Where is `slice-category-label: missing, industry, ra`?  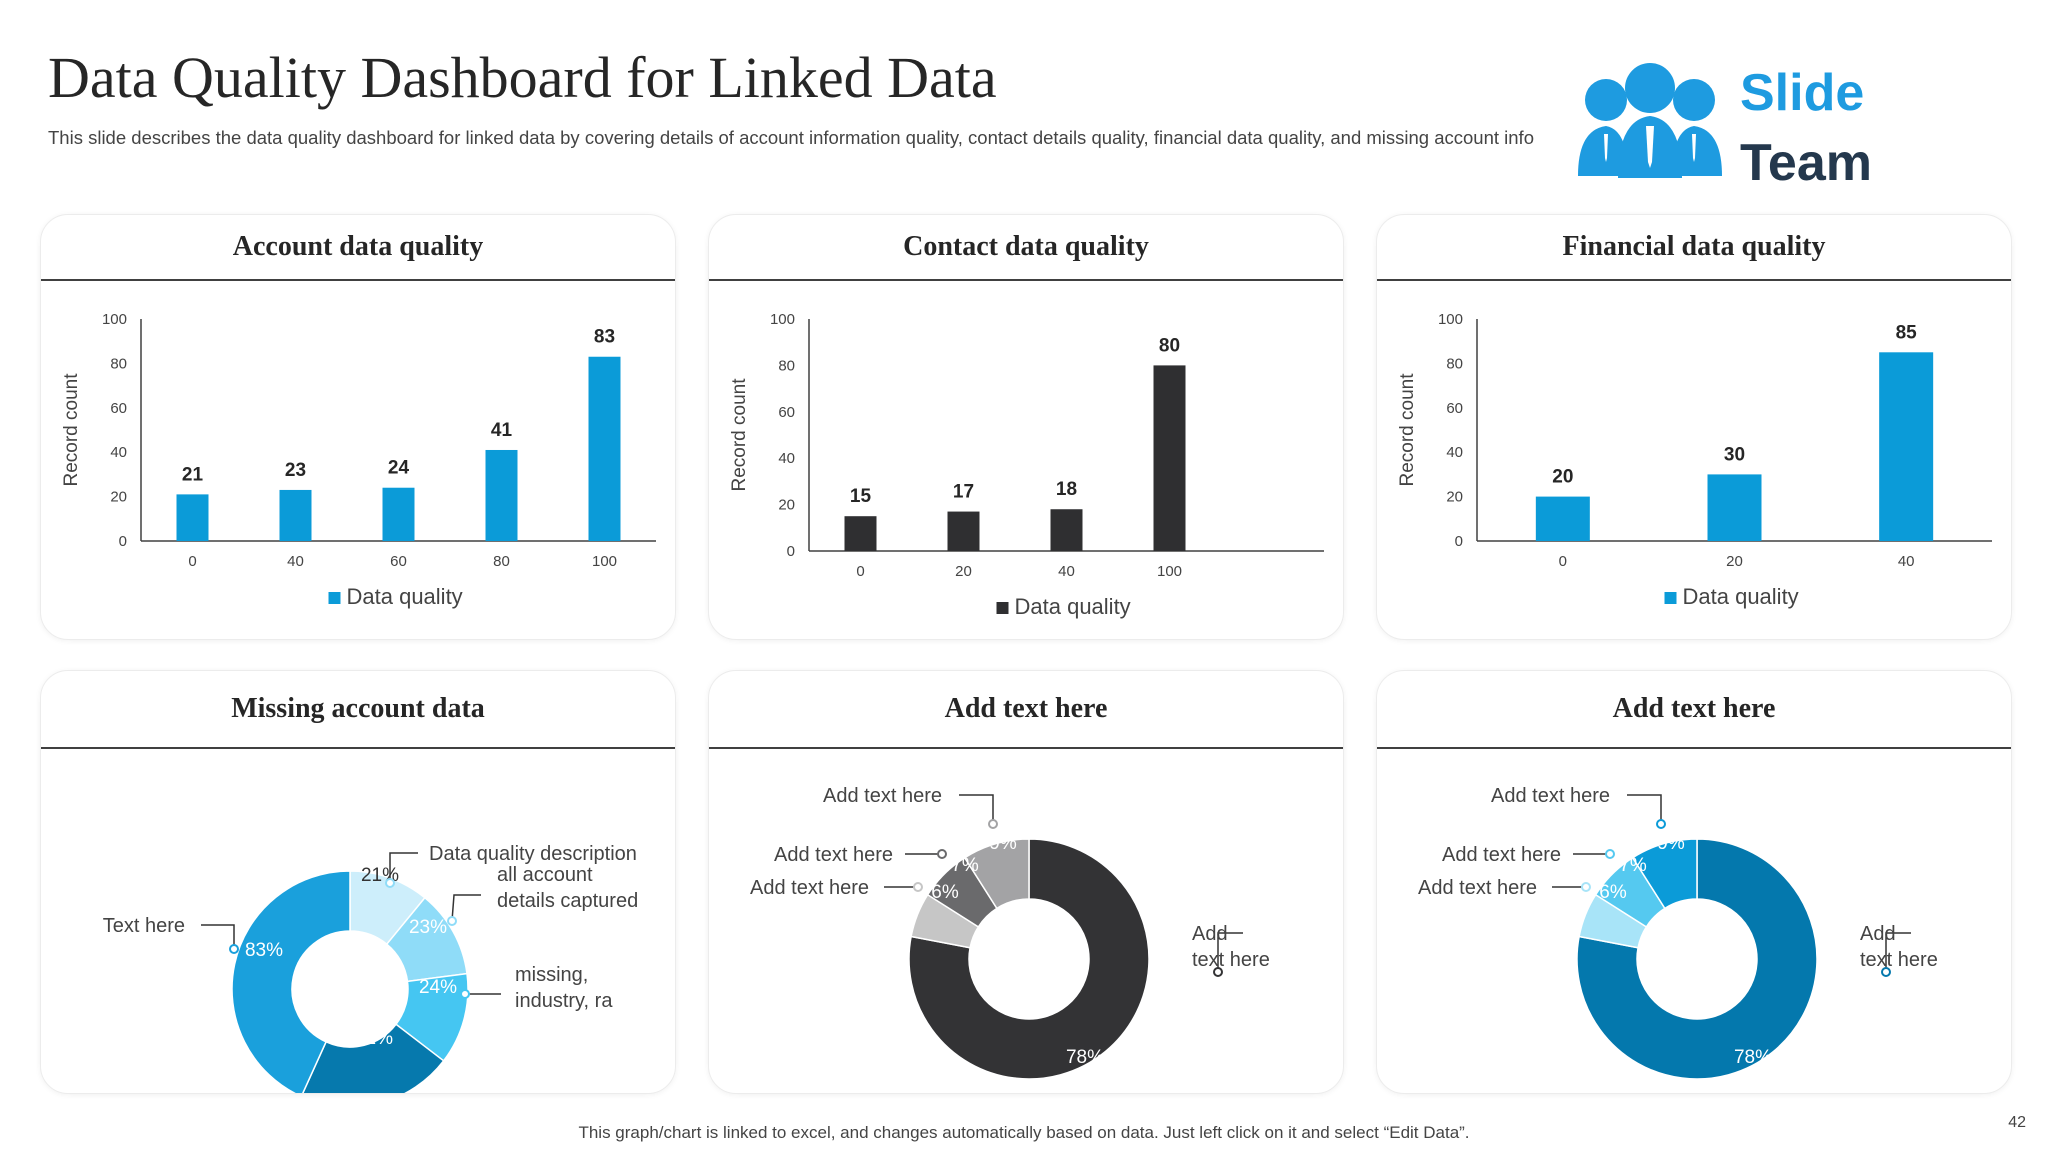
slice-category-label: missing, industry, ra is located at coordinates (564, 988).